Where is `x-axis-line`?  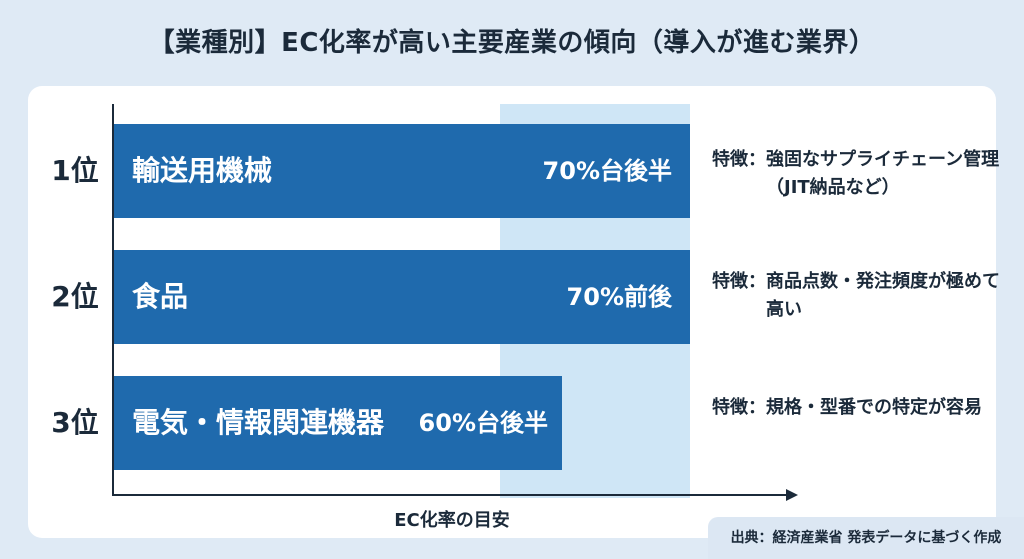 x-axis-line is located at coordinates (450, 495).